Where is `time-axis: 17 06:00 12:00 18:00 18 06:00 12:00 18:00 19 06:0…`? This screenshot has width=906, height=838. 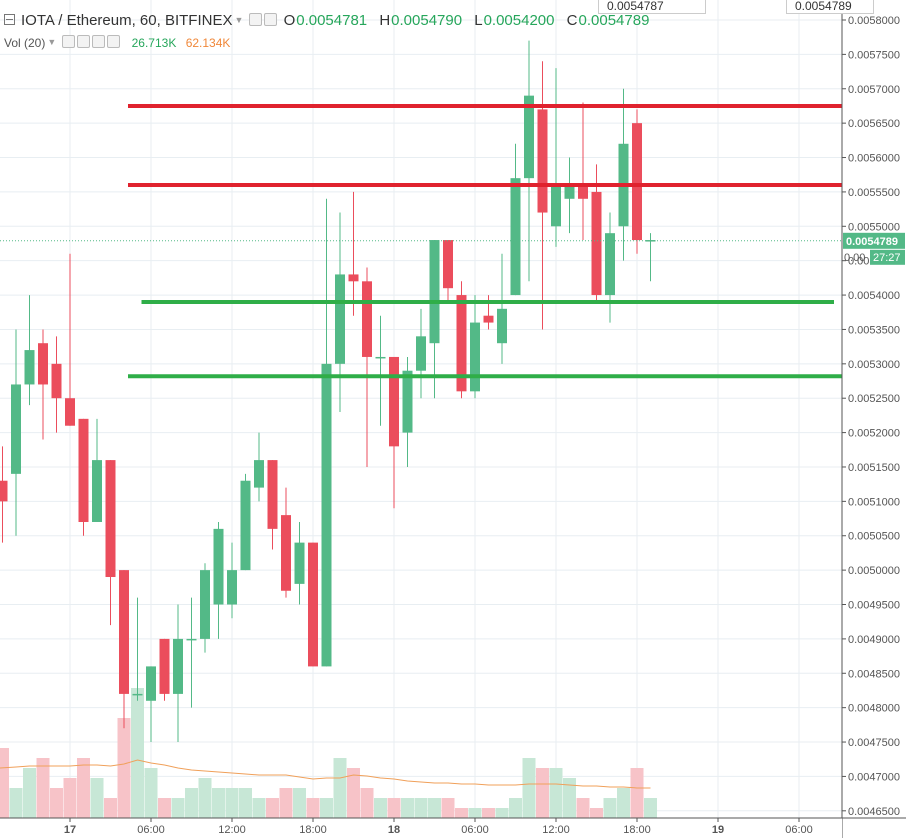
time-axis: 17 06:00 12:00 18:00 18 06:00 12:00 18:00 19 06:0… is located at coordinates (453, 827).